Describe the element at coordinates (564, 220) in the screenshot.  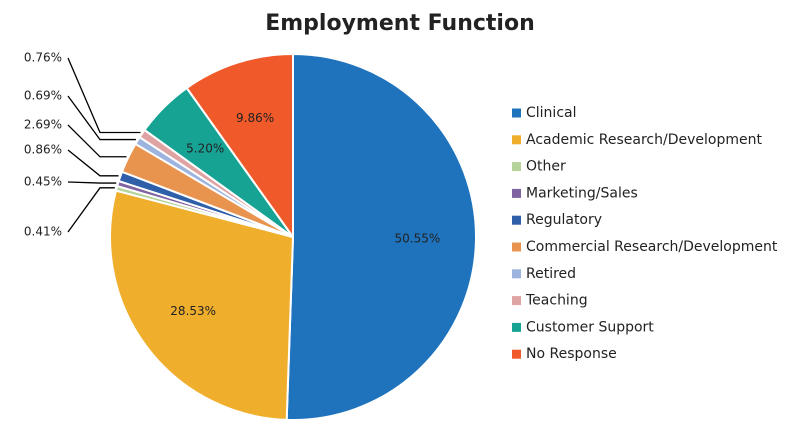
I see `legend-label: Regulatory` at that location.